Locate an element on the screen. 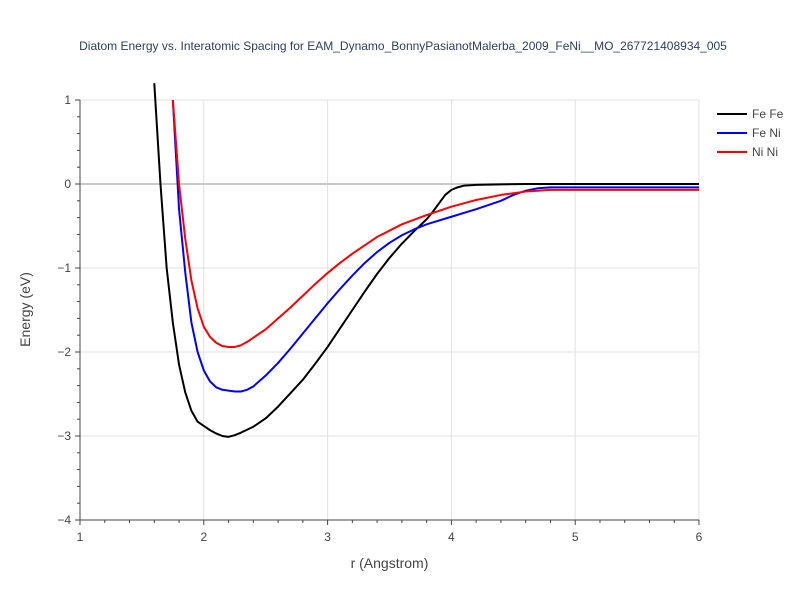 The width and height of the screenshot is (800, 600). y-tick-label: −1 is located at coordinates (64, 268).